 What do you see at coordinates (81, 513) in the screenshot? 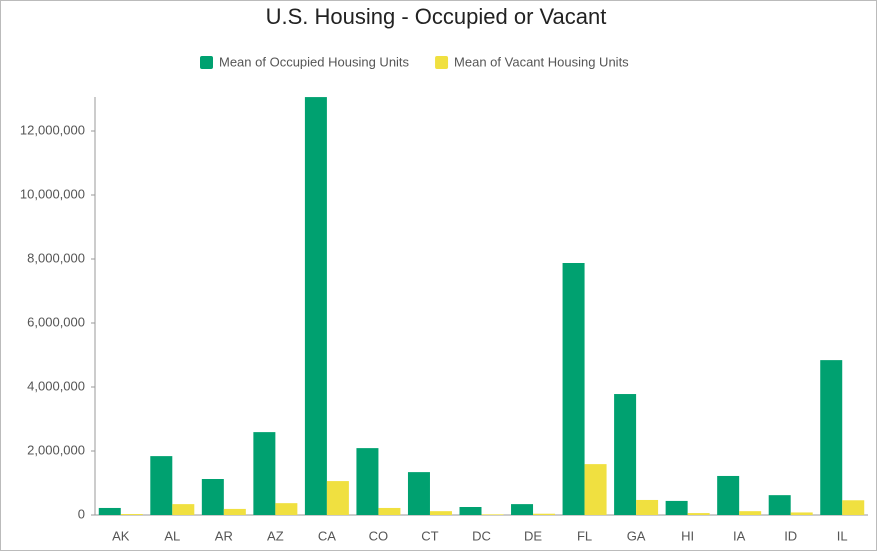
I see `y-tick-label: 0` at bounding box center [81, 513].